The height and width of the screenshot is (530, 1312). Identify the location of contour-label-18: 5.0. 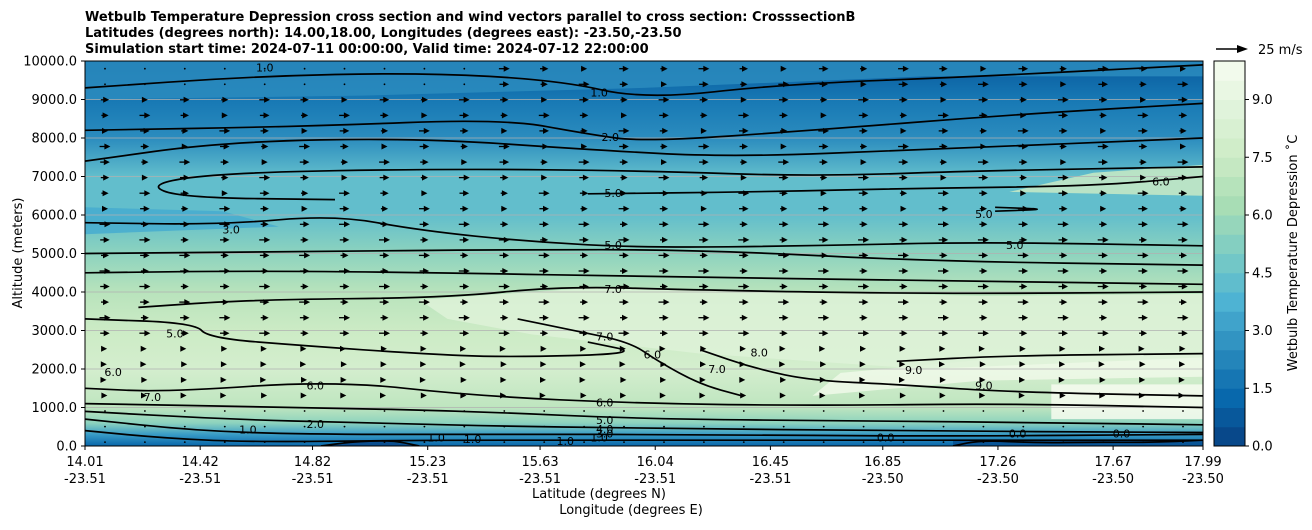
(175, 333).